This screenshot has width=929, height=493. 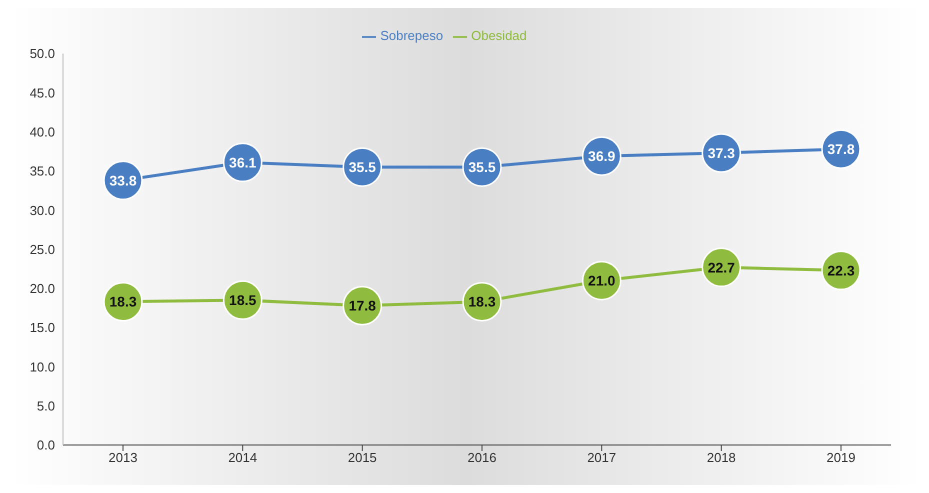 What do you see at coordinates (841, 270) in the screenshot?
I see `data-label: 22.3` at bounding box center [841, 270].